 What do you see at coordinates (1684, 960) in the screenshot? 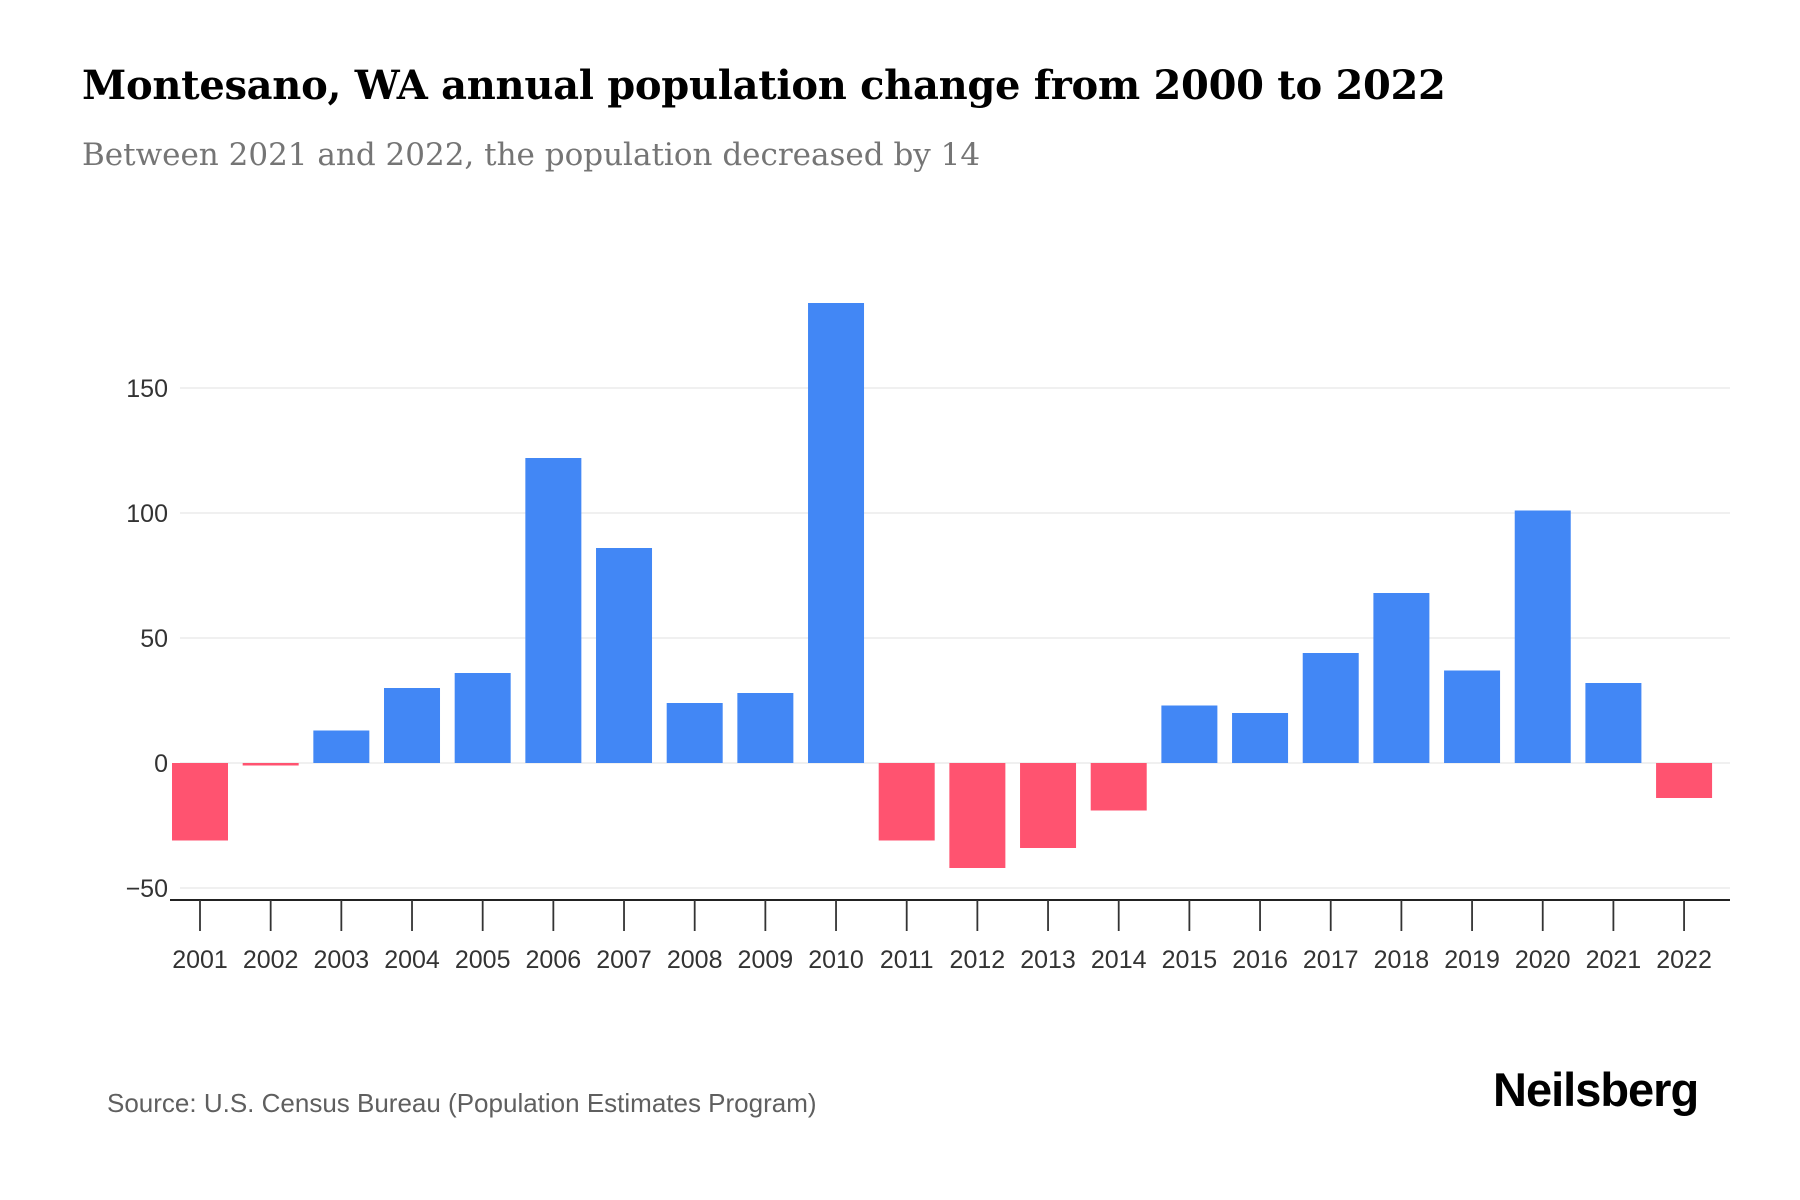
I see `x-tick-label: 2022` at bounding box center [1684, 960].